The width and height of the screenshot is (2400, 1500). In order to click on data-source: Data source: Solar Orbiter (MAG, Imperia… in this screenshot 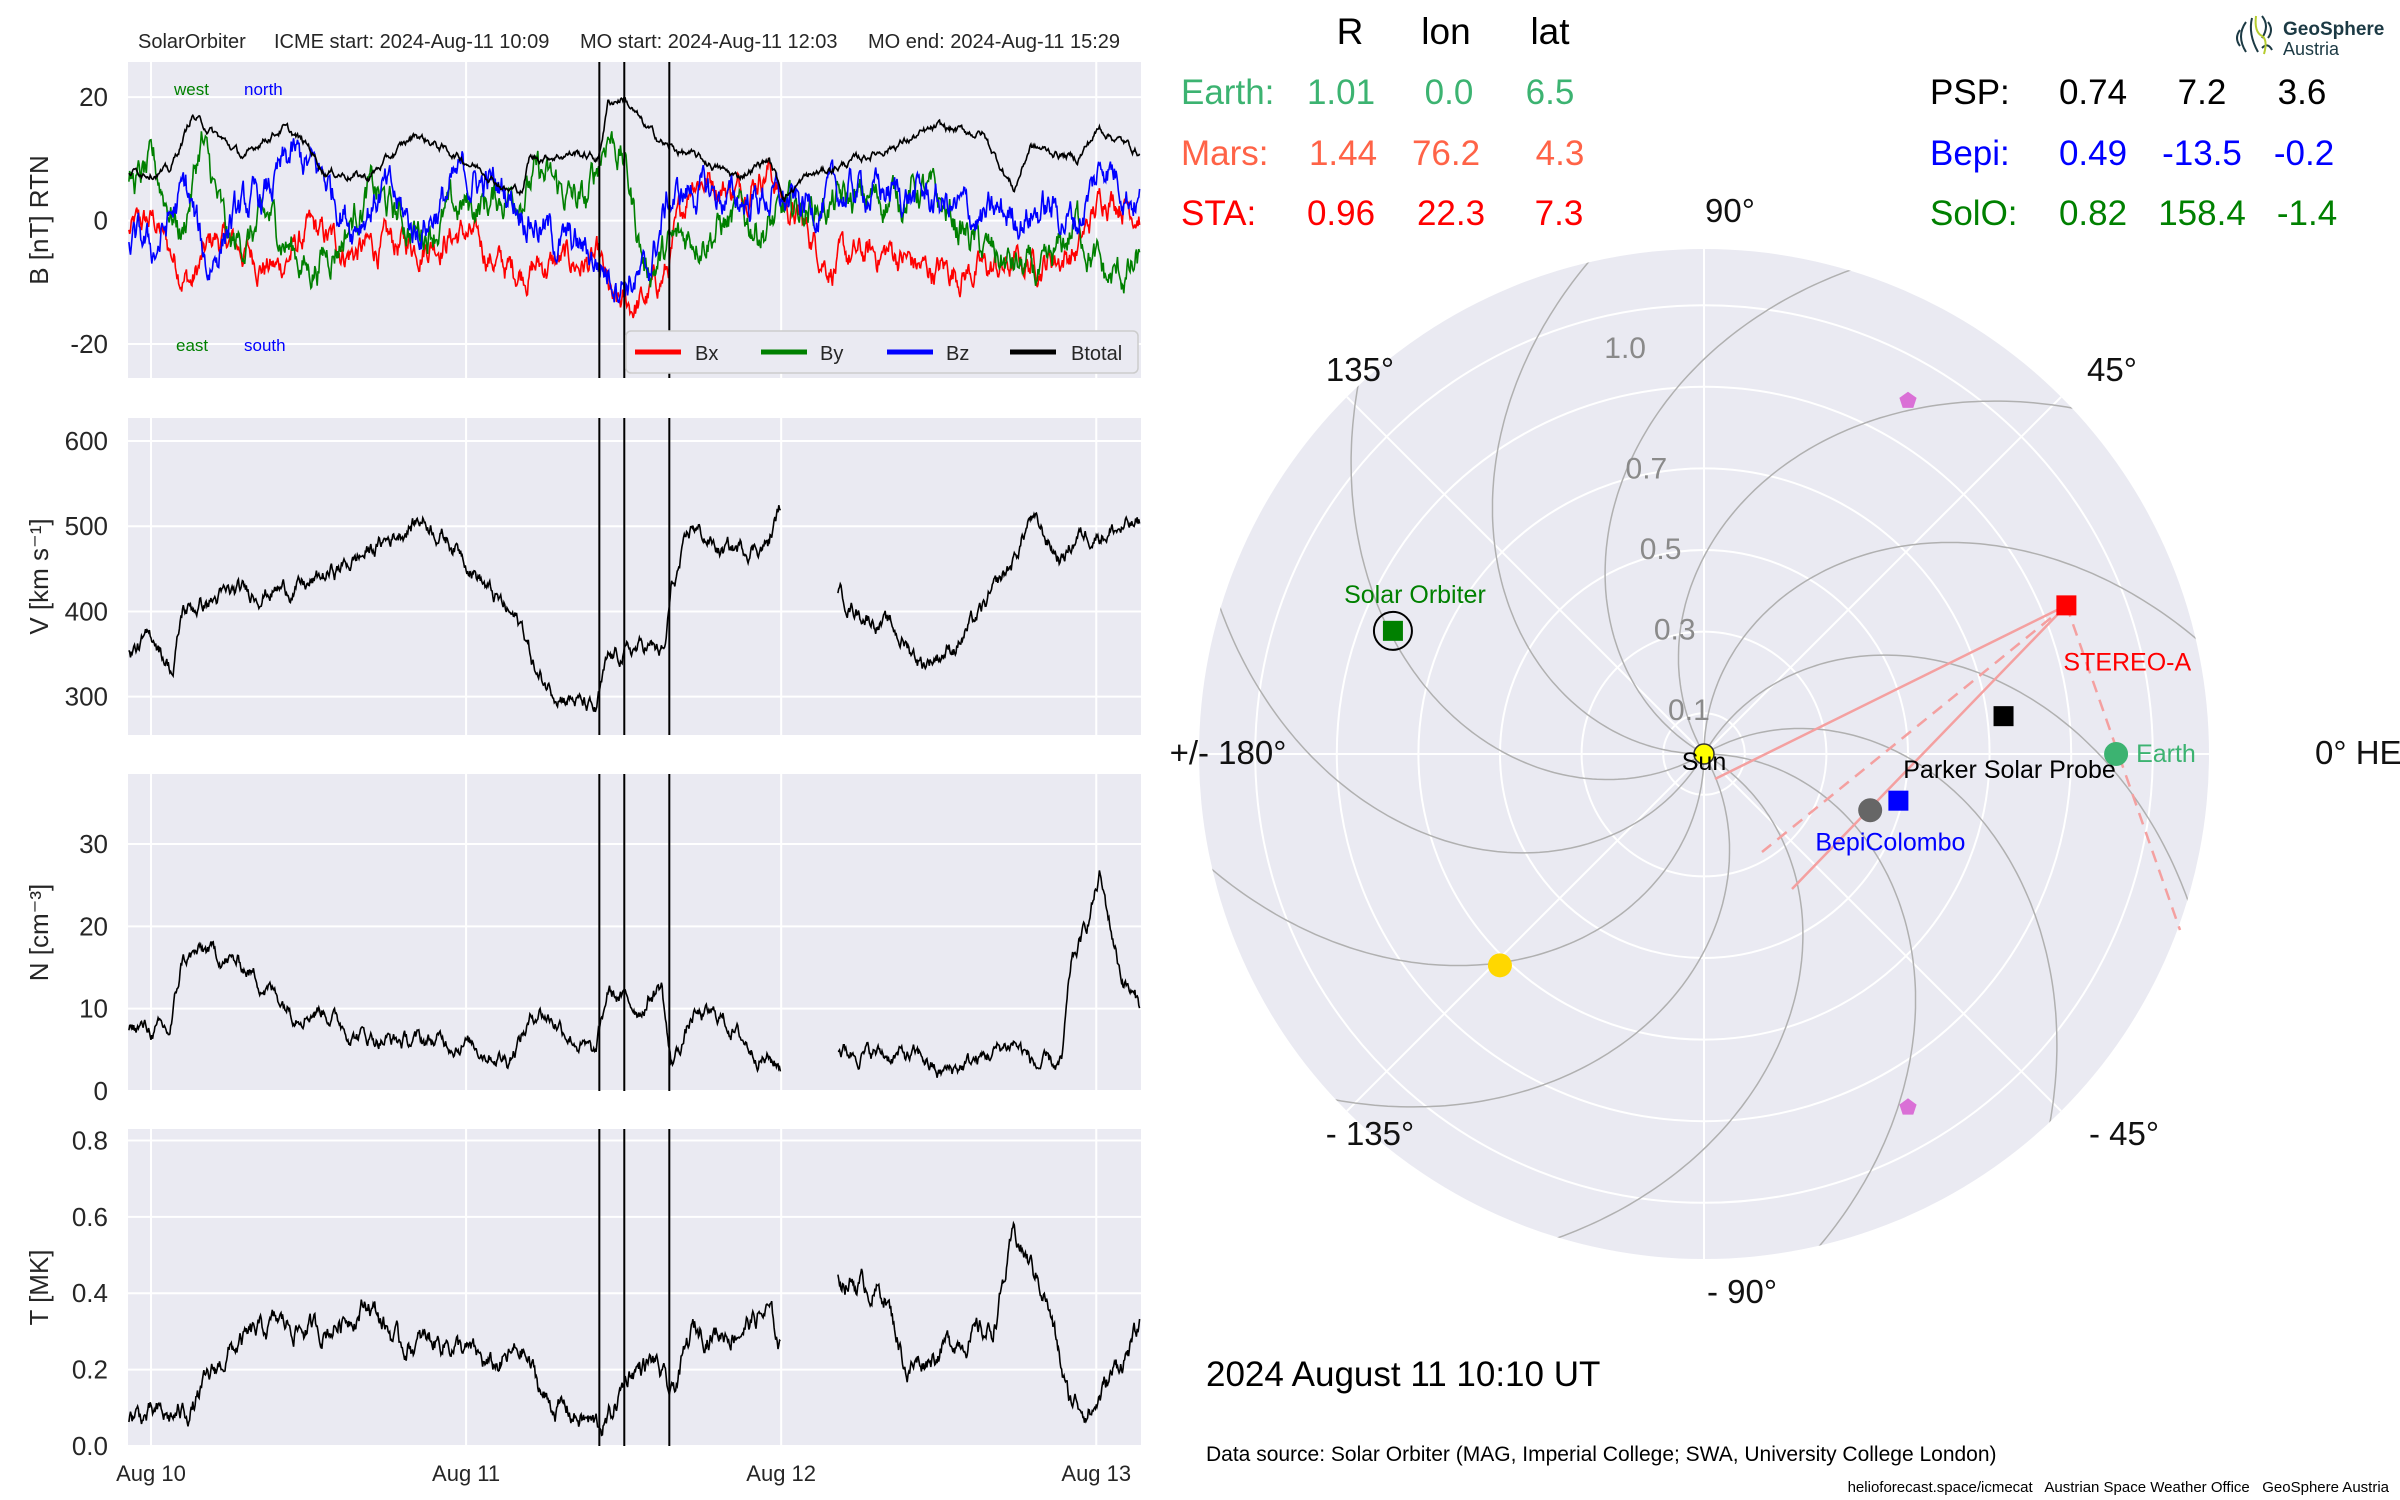, I will do `click(1601, 1454)`.